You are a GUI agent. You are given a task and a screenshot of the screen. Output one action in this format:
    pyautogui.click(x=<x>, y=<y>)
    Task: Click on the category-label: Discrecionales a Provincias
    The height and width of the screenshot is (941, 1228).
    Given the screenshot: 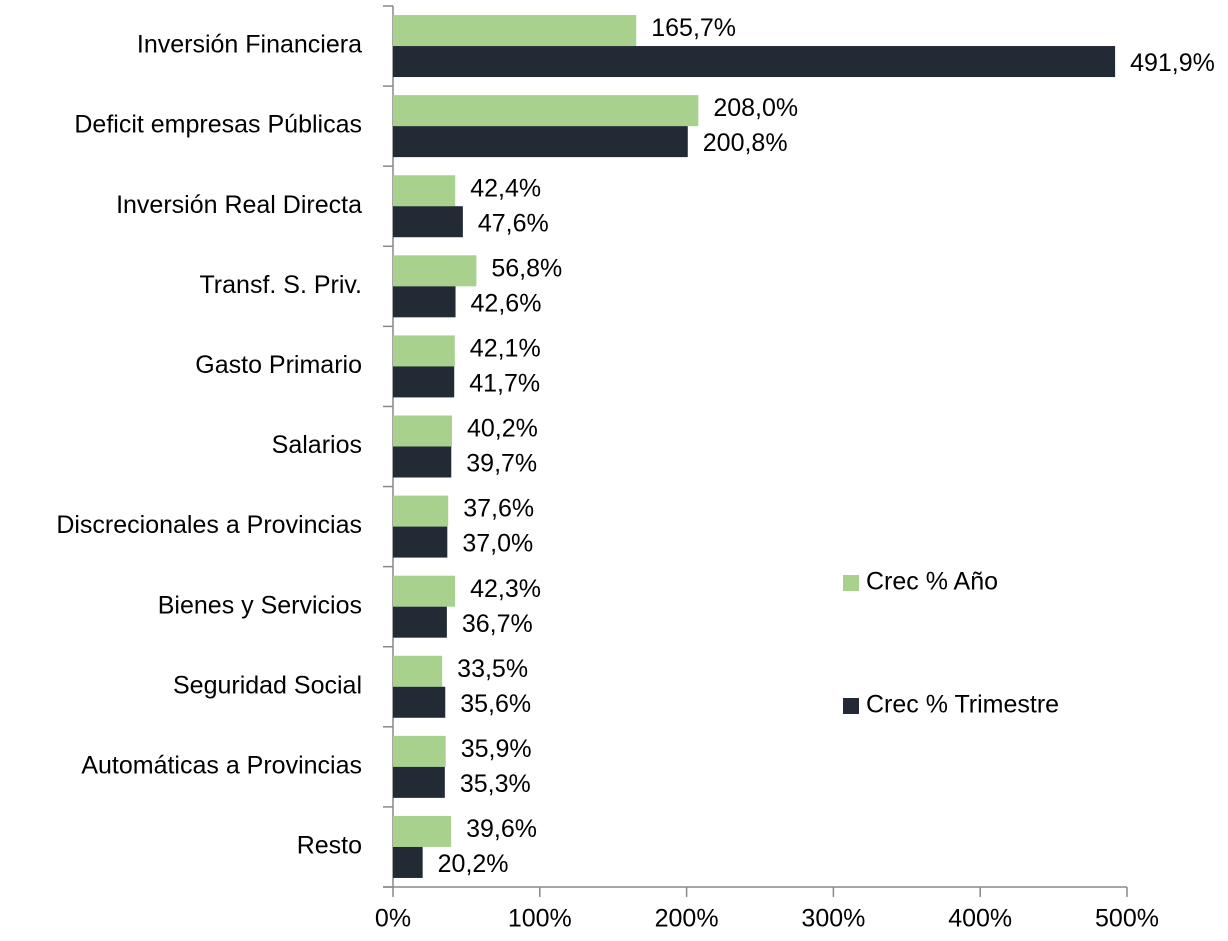 What is the action you would take?
    pyautogui.click(x=209, y=525)
    